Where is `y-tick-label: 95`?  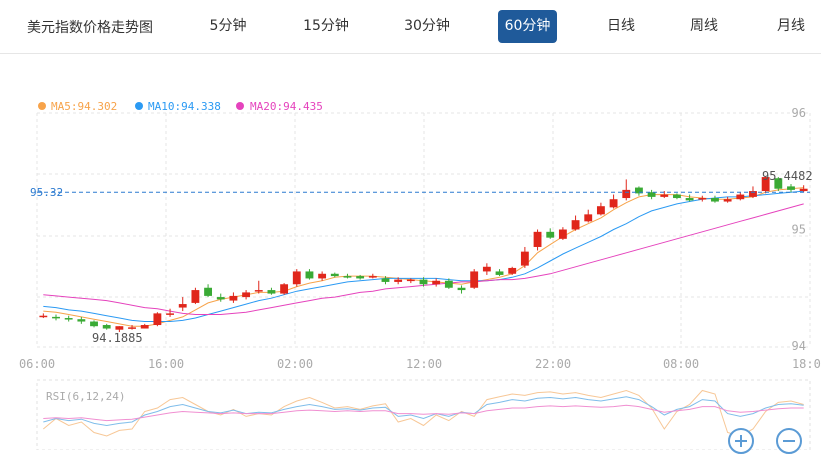 y-tick-label: 95 is located at coordinates (799, 230).